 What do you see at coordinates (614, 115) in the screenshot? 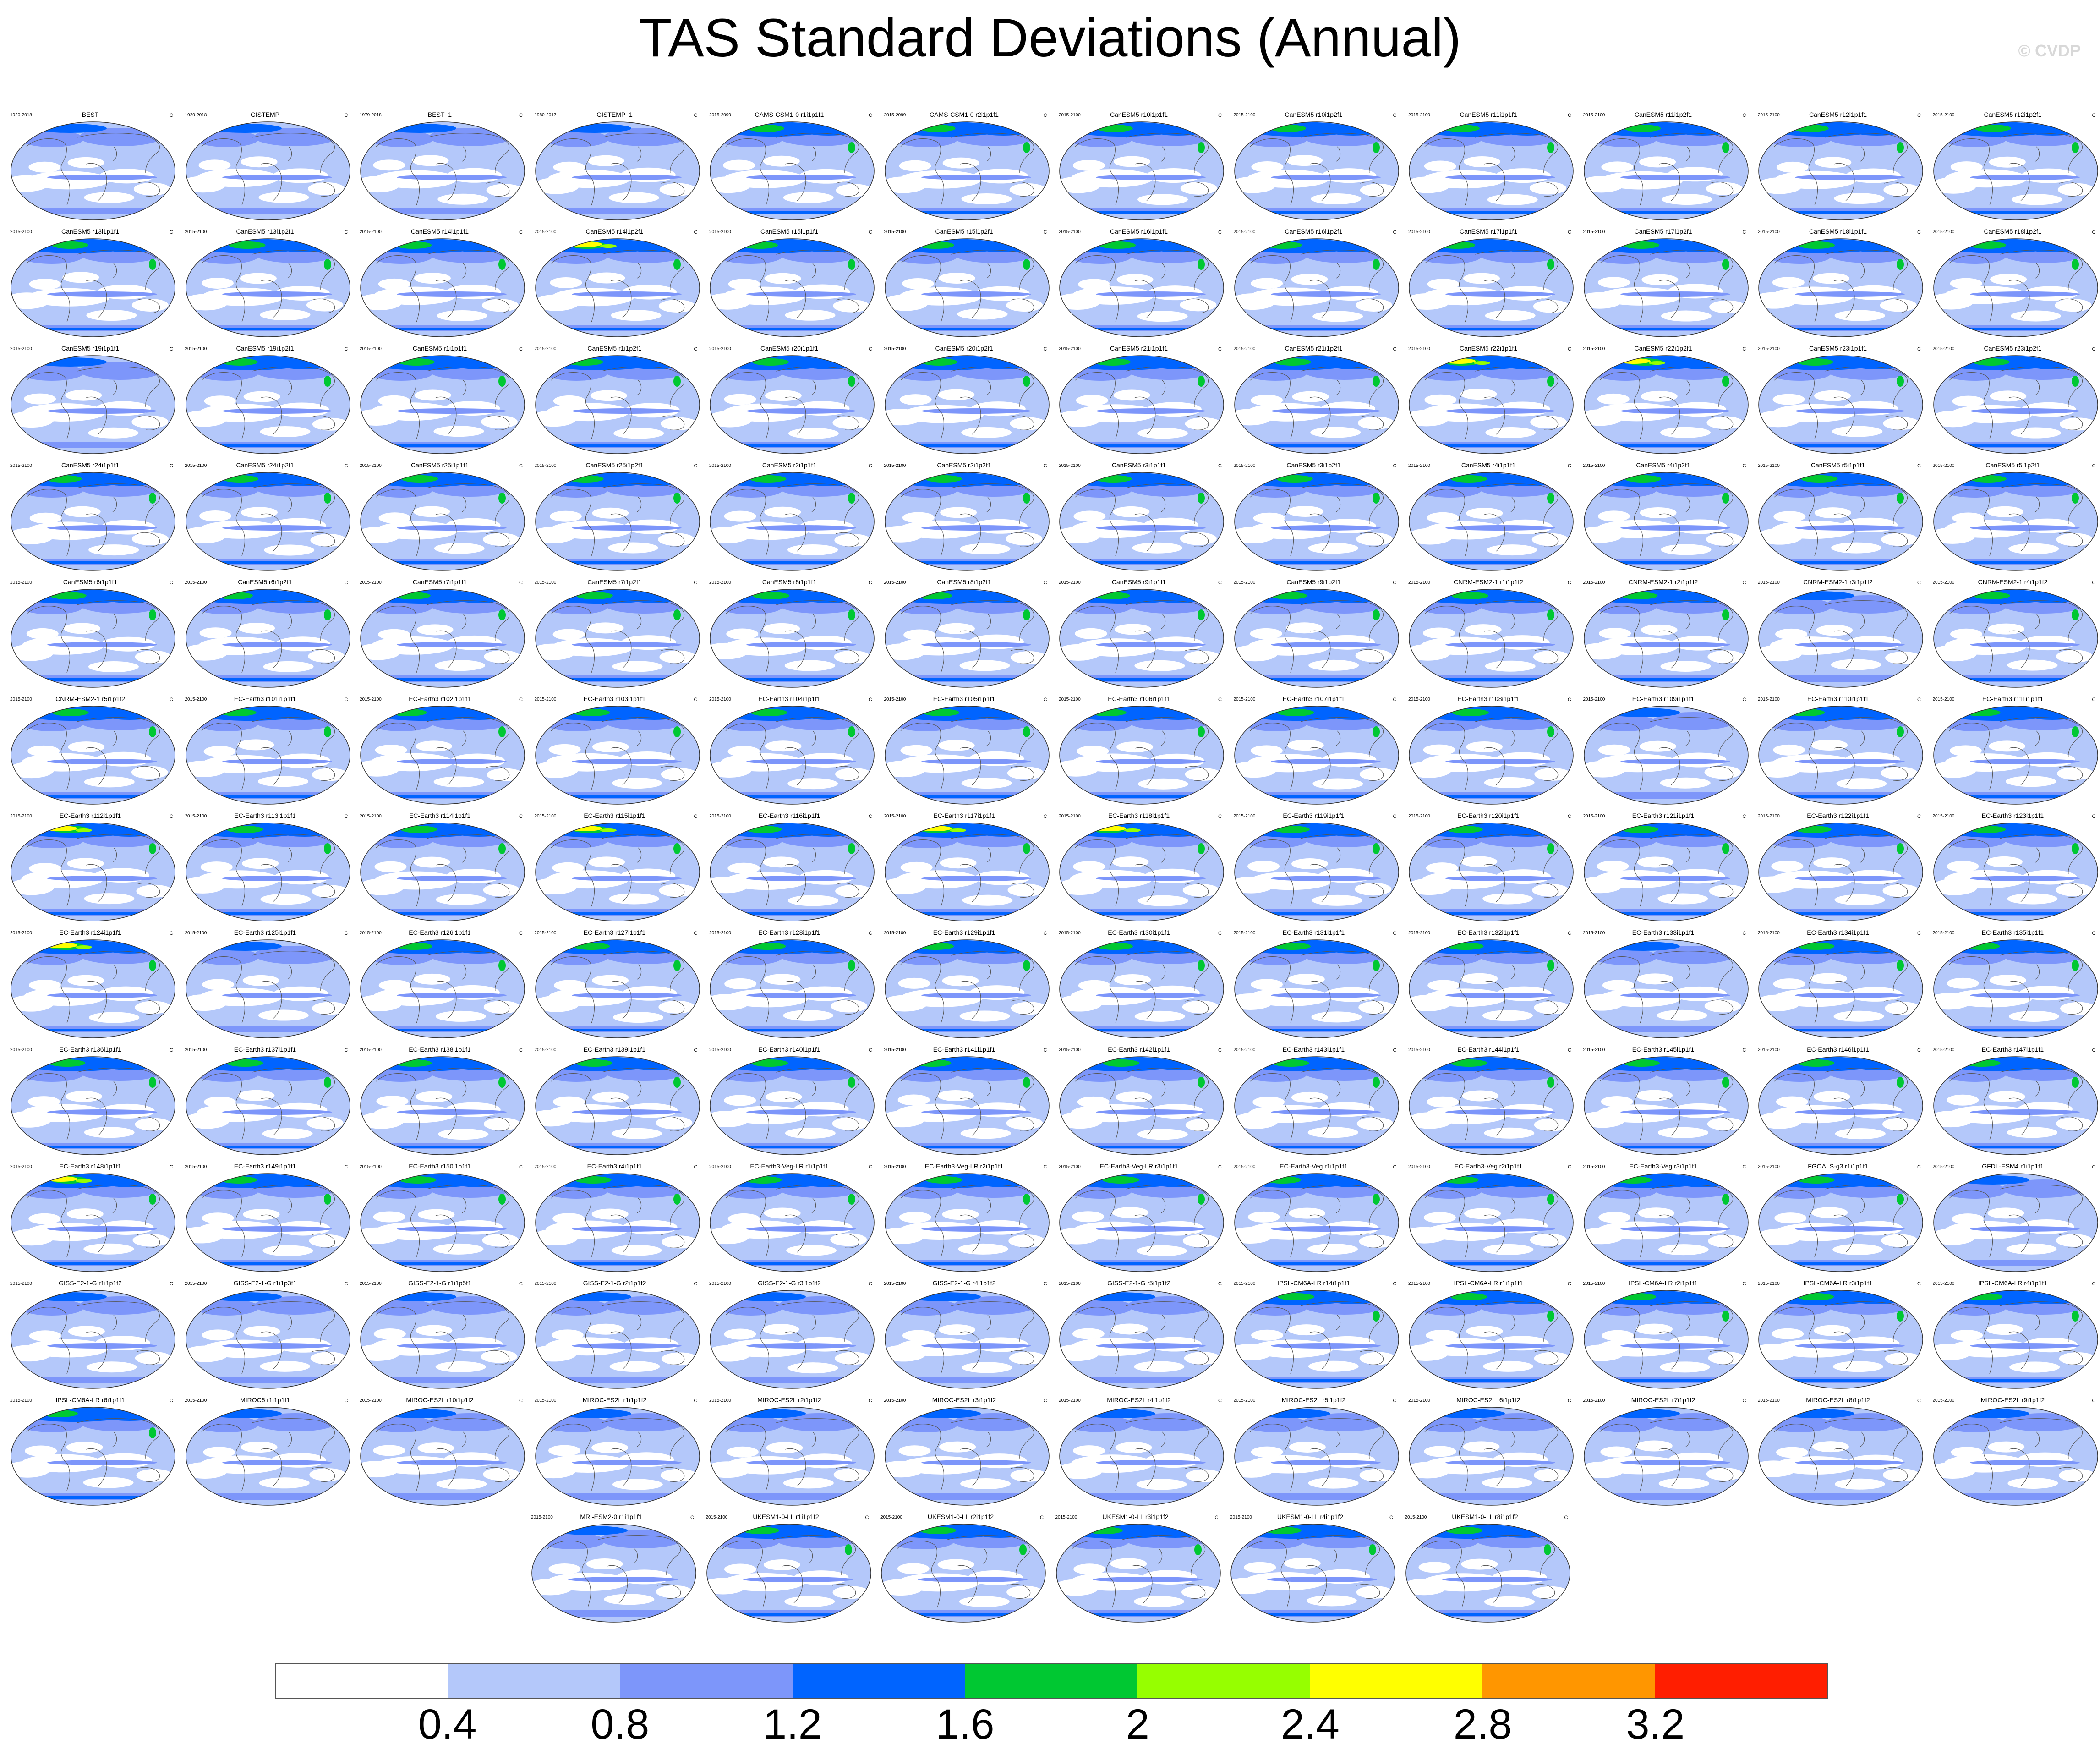
I see `panel-title: GISTEMP_1` at bounding box center [614, 115].